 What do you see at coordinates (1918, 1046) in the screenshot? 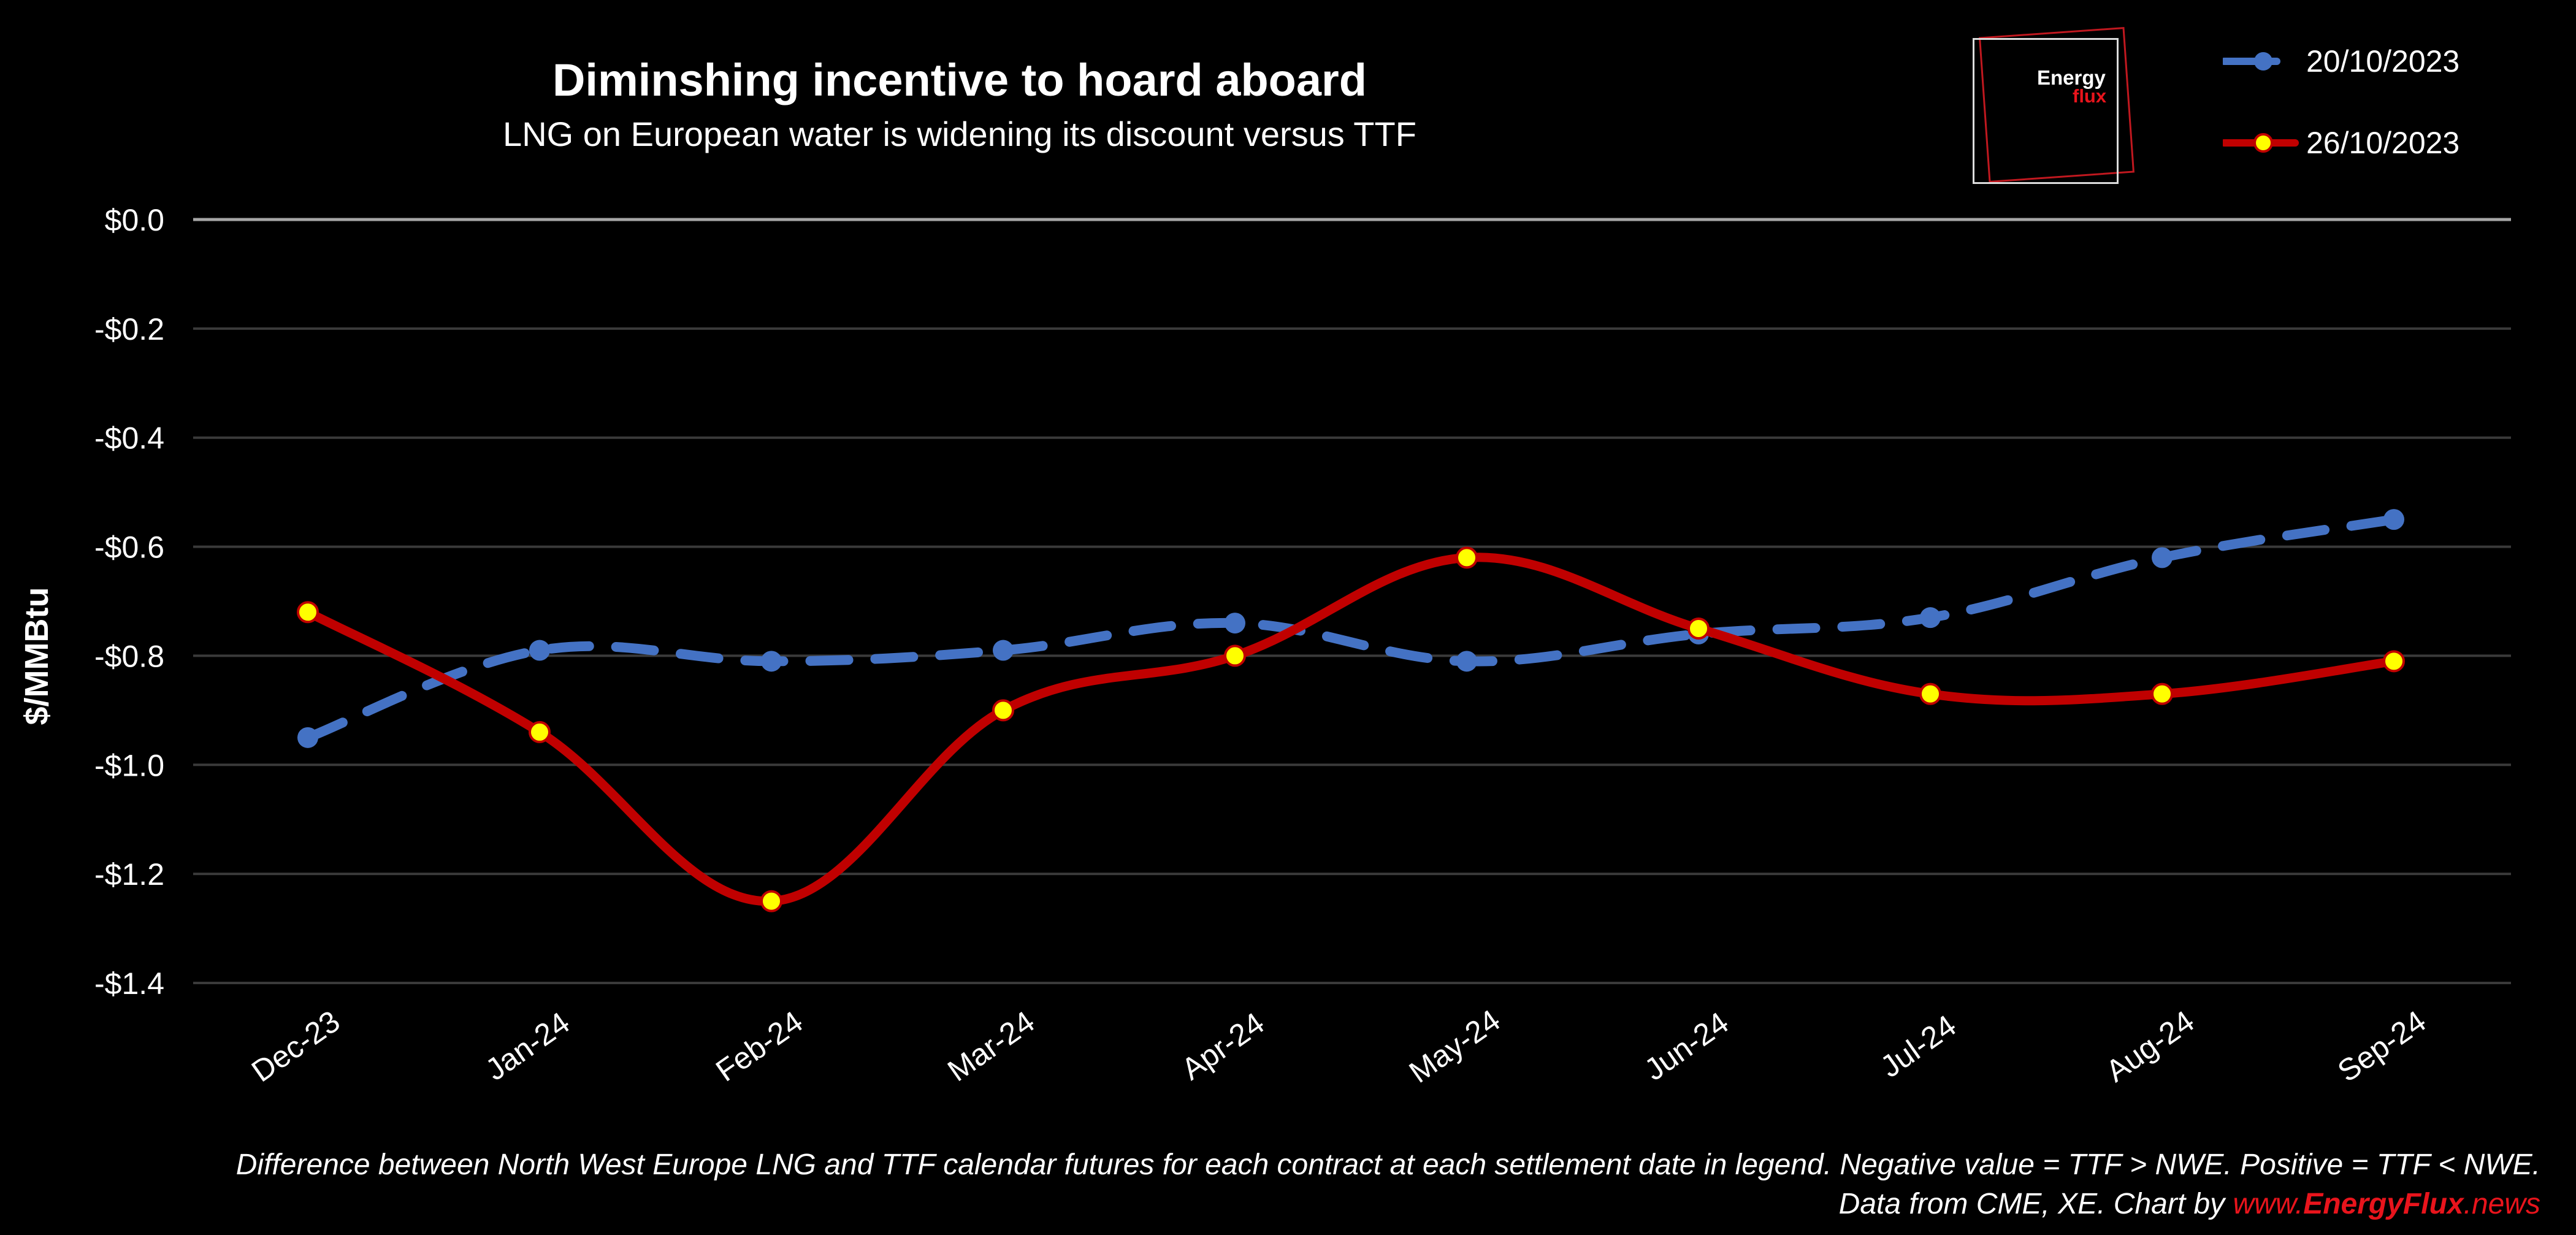
I see `x-tick-label: Jul-24` at bounding box center [1918, 1046].